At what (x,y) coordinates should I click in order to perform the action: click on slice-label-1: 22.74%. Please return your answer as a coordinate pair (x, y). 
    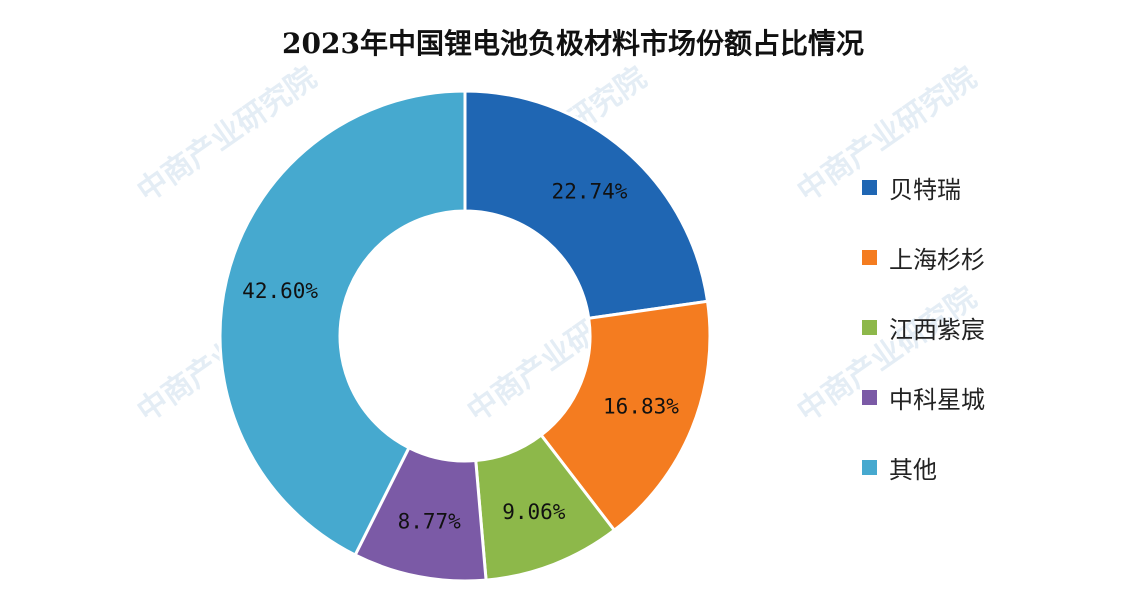
    Looking at the image, I should click on (590, 191).